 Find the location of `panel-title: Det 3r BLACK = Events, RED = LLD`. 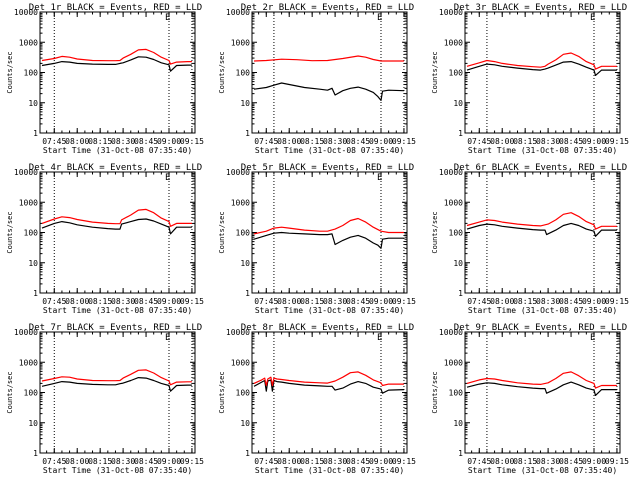

panel-title: Det 3r BLACK = Events, RED = LLD is located at coordinates (540, 8).